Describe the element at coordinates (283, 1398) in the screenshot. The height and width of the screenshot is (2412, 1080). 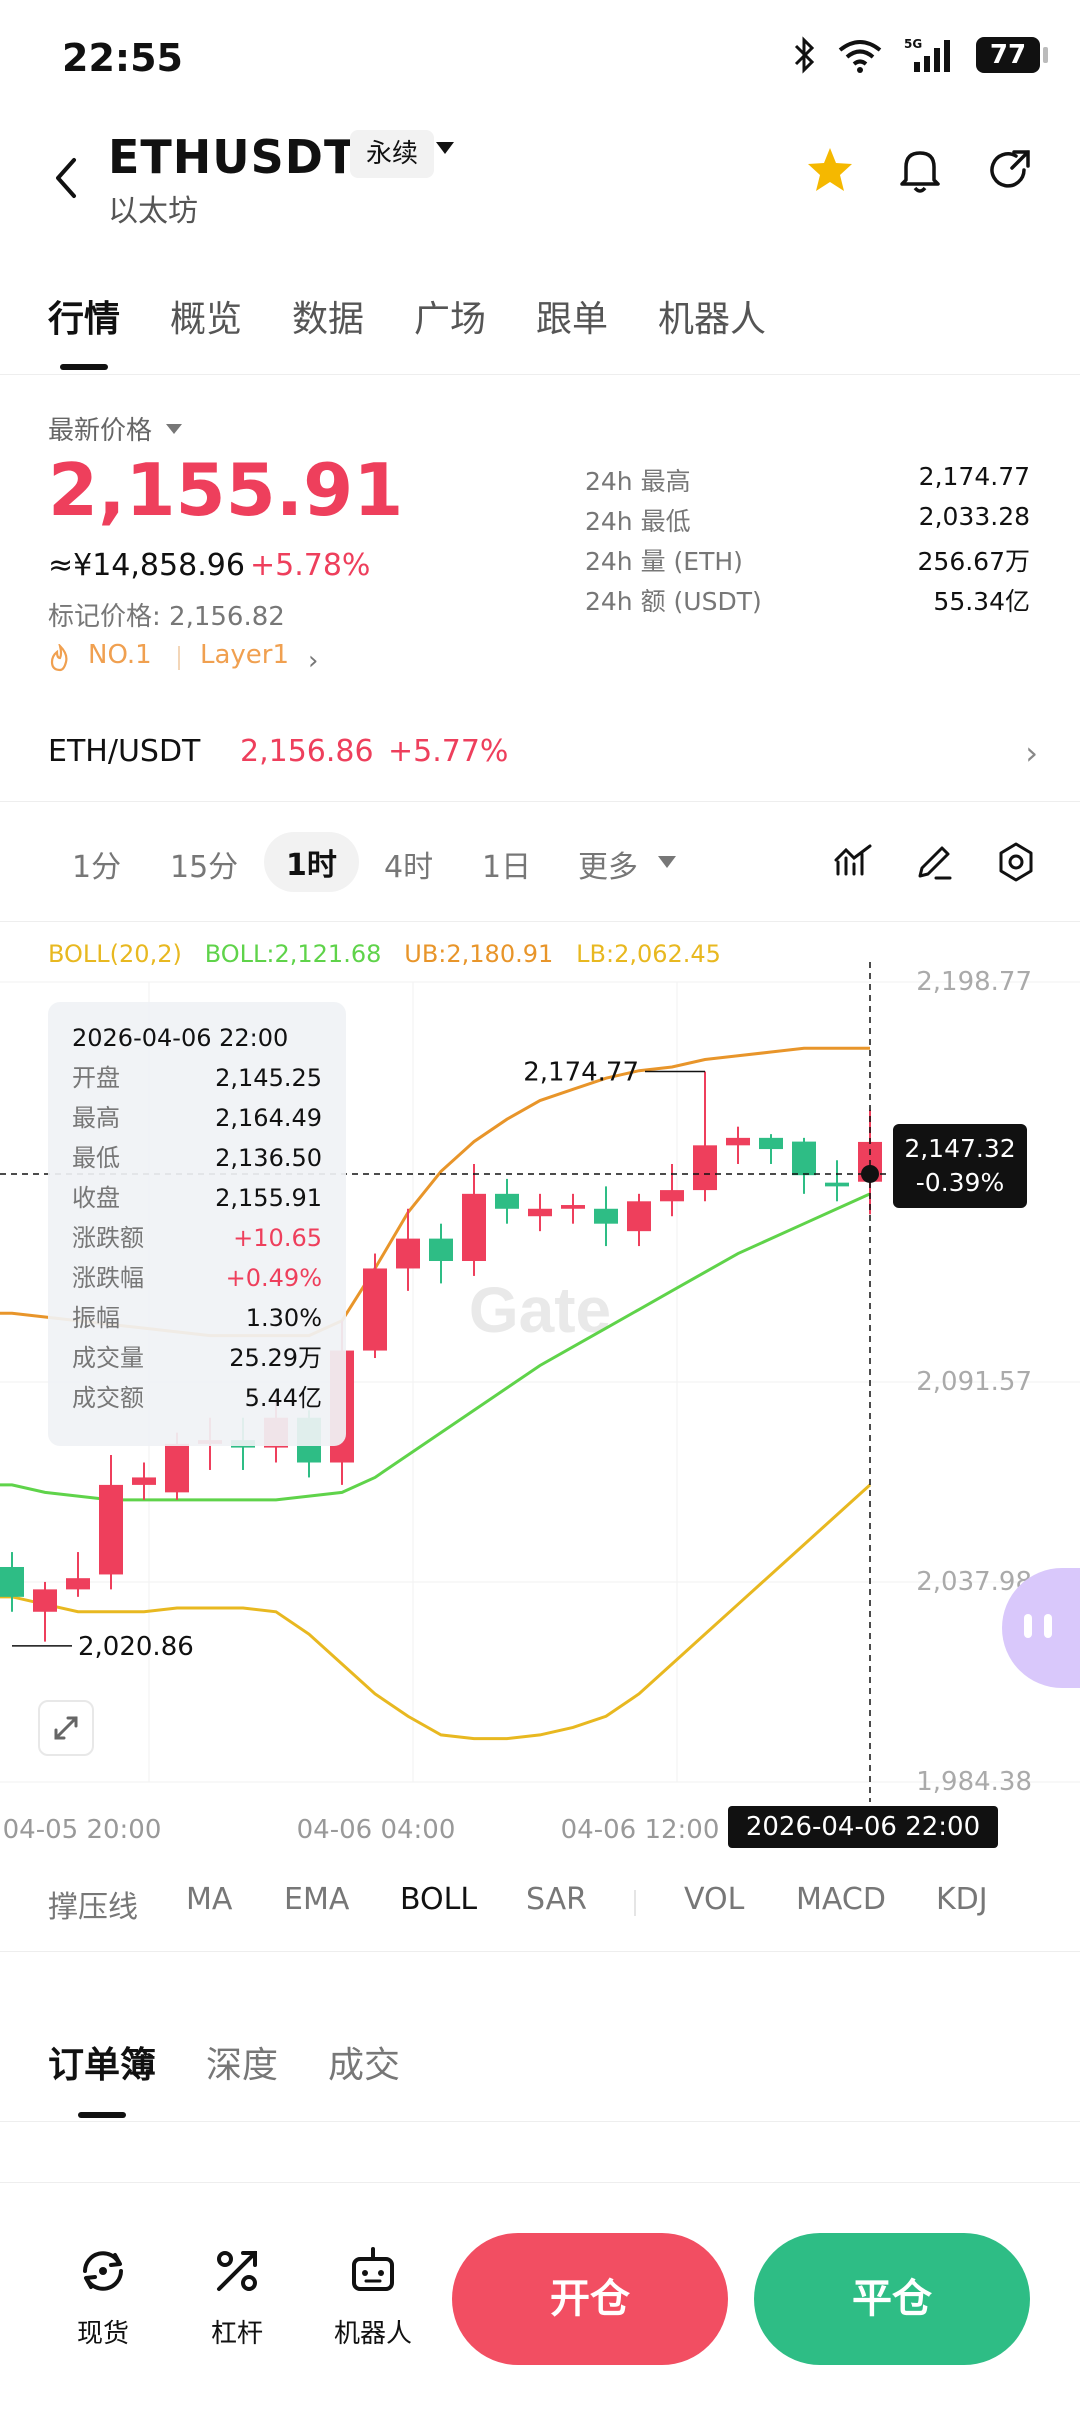
I see `tooltip-value: 5.44亿` at that location.